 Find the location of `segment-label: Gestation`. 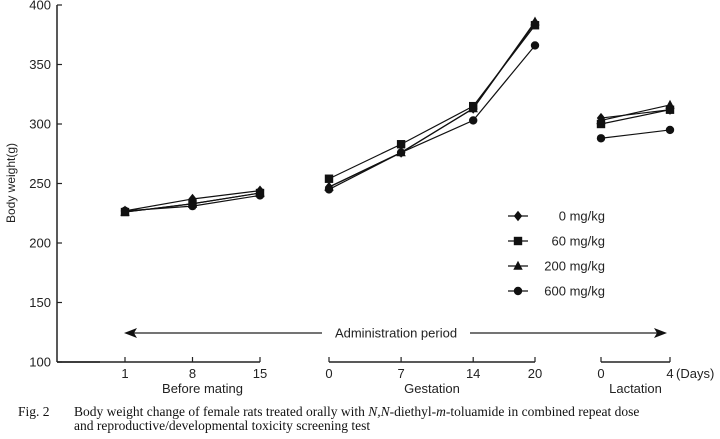

segment-label: Gestation is located at coordinates (432, 388).